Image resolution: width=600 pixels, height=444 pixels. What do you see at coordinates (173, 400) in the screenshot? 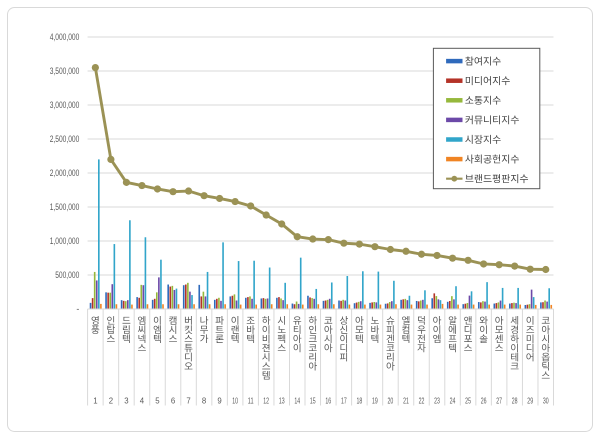
I see `svg-text: 6` at bounding box center [173, 400].